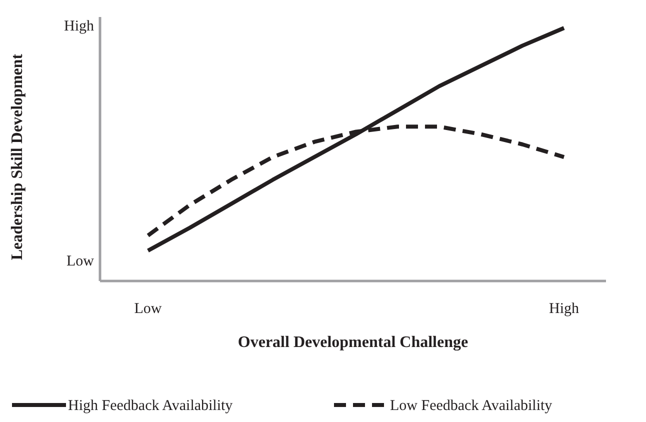  Describe the element at coordinates (79, 26) in the screenshot. I see `text: High` at that location.